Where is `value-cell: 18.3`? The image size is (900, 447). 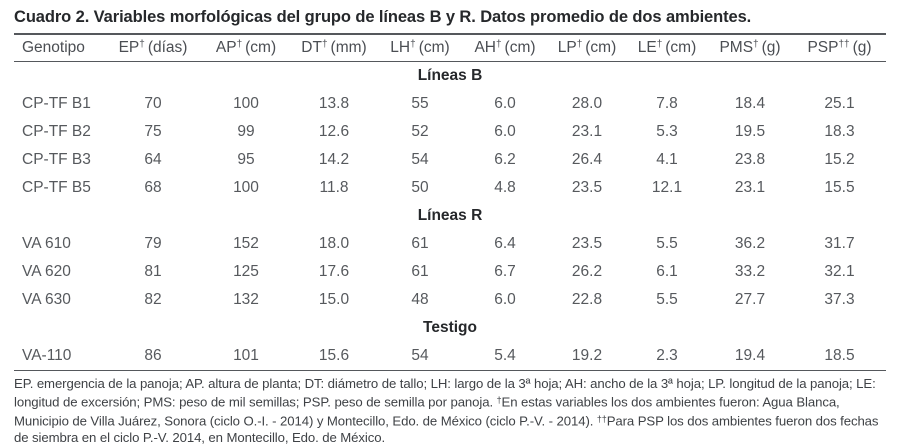
value-cell: 18.3 is located at coordinates (839, 132).